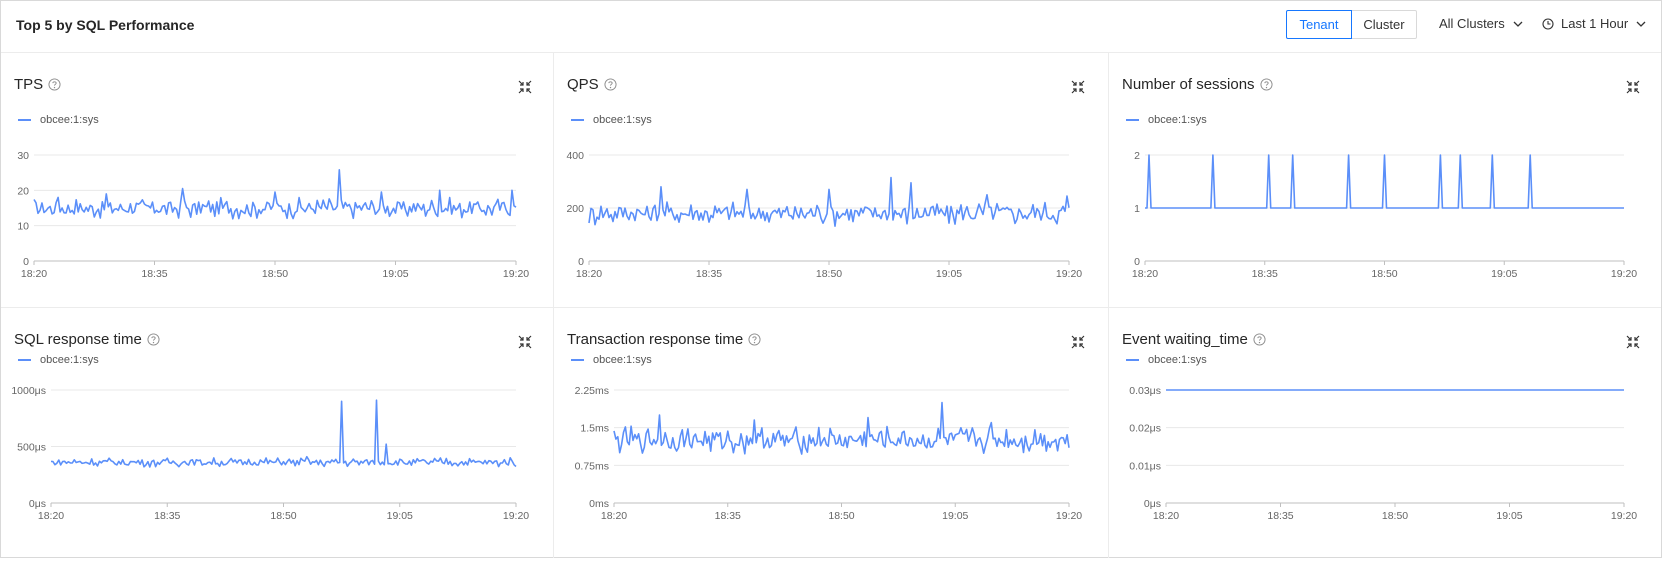 This screenshot has width=1662, height=562. Describe the element at coordinates (1145, 429) in the screenshot. I see `y-tick-label: 0.02μs` at that location.